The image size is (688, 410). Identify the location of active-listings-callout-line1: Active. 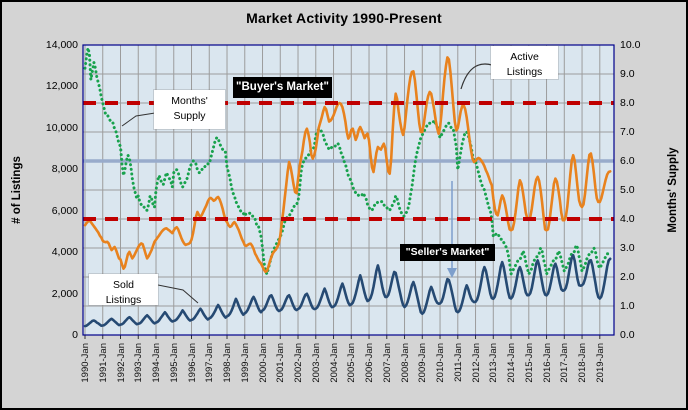
(524, 57).